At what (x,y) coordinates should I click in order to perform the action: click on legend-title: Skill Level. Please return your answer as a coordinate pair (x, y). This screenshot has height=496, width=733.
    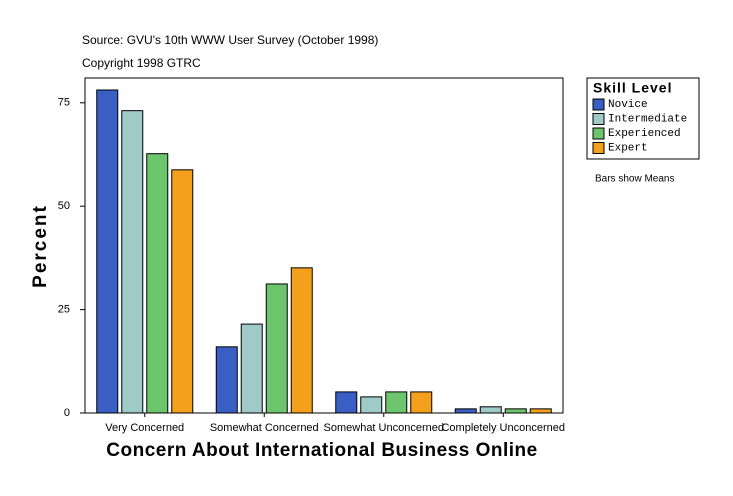
    Looking at the image, I should click on (632, 88).